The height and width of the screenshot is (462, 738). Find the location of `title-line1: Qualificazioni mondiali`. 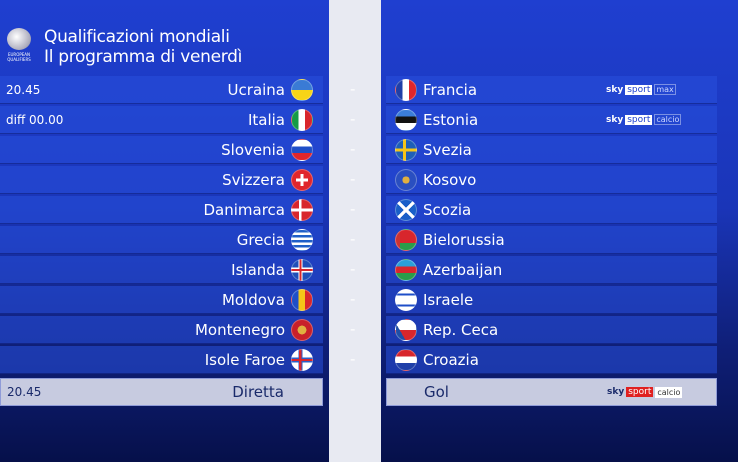

title-line1: Qualificazioni mondiali is located at coordinates (137, 37).